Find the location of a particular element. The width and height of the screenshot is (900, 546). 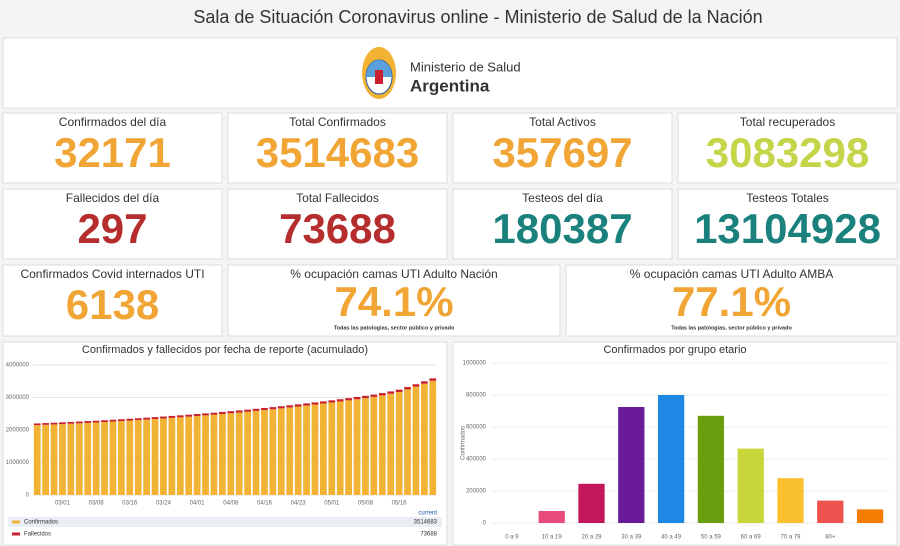

y-tick-label: 2000000 is located at coordinates (18, 431).